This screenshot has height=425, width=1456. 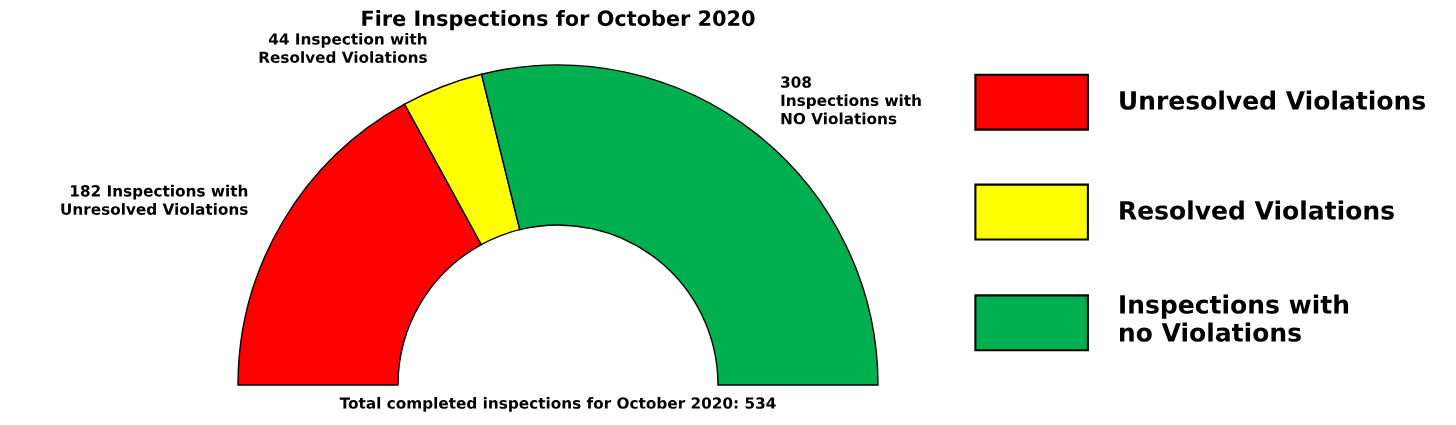 I want to click on data-label: 182 Inspections with Unresolved Violations, so click(x=154, y=199).